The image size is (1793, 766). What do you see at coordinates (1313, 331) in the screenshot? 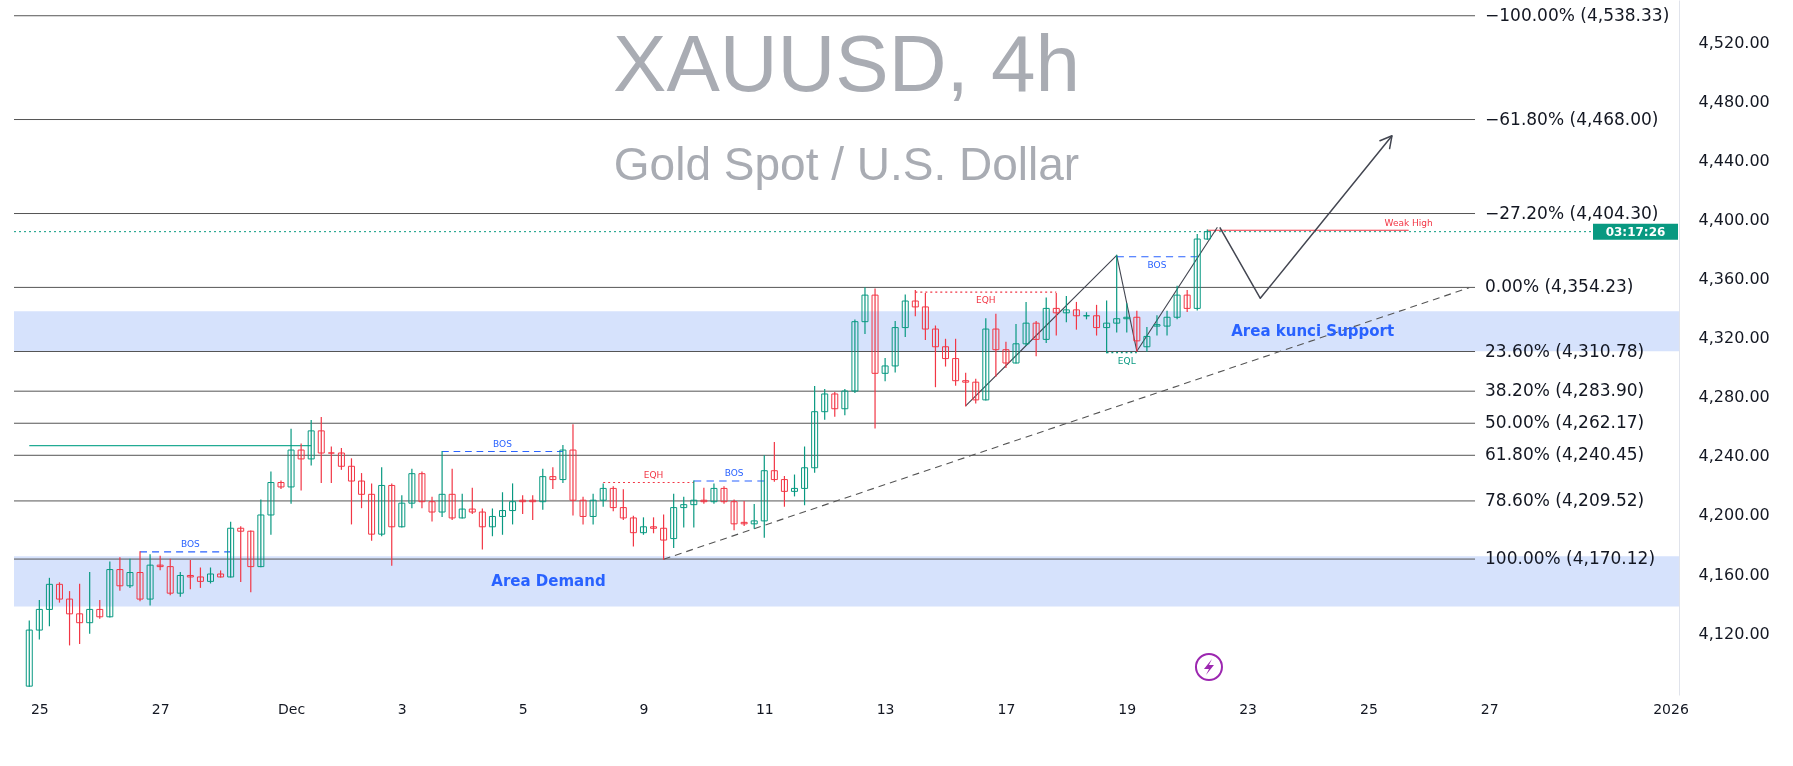
I see `band-label: Area kunci Support` at bounding box center [1313, 331].